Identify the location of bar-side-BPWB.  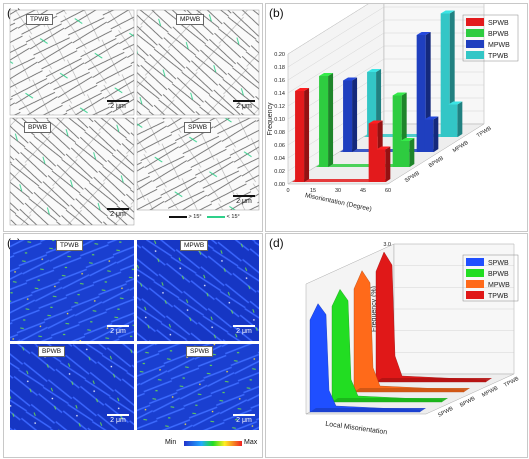
(331, 120).